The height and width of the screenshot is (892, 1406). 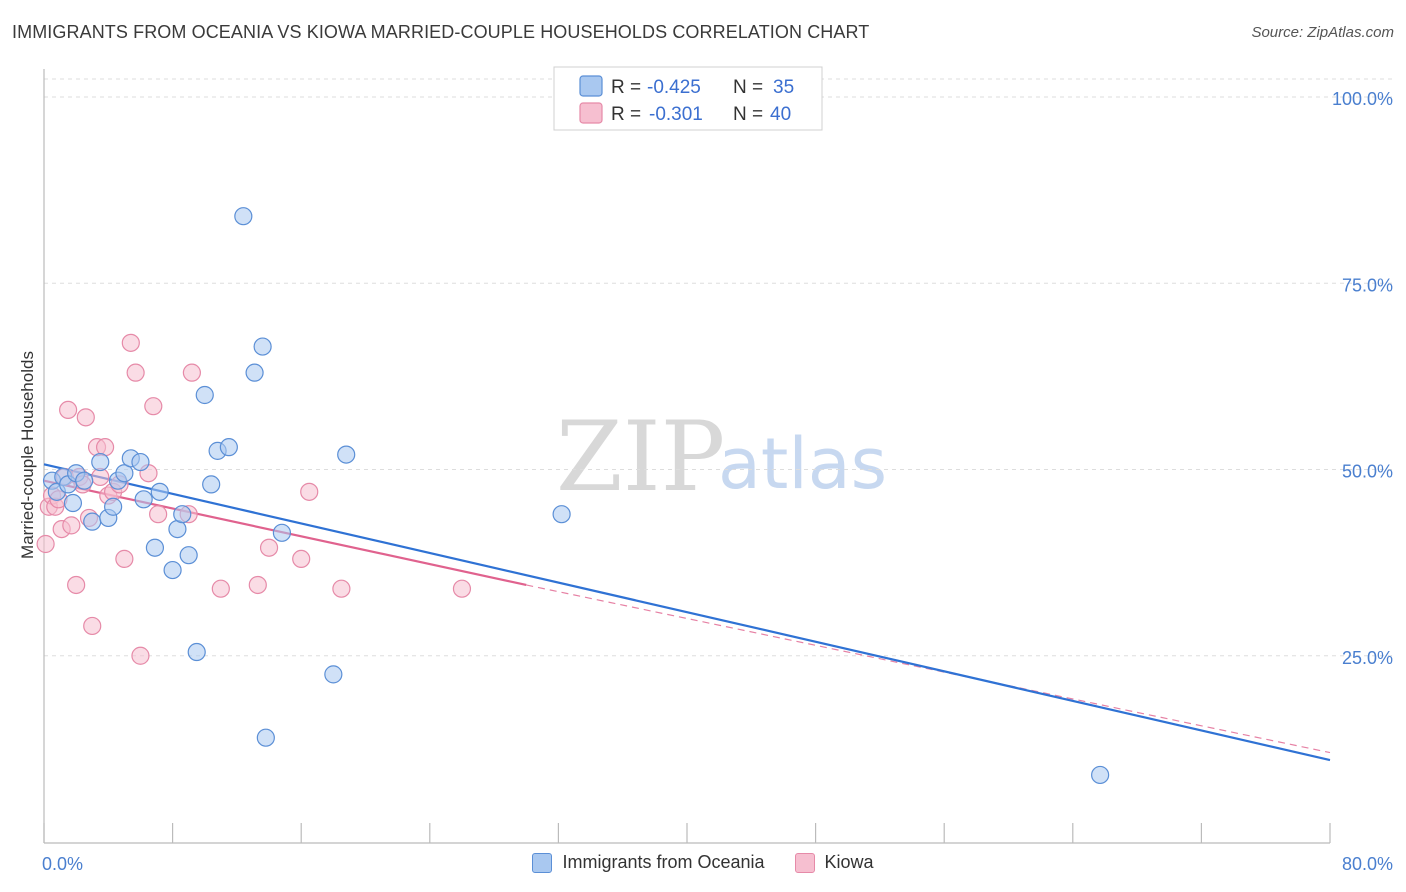 I want to click on series-legend-item-oceania: Immigrants from Oceania, so click(x=648, y=862).